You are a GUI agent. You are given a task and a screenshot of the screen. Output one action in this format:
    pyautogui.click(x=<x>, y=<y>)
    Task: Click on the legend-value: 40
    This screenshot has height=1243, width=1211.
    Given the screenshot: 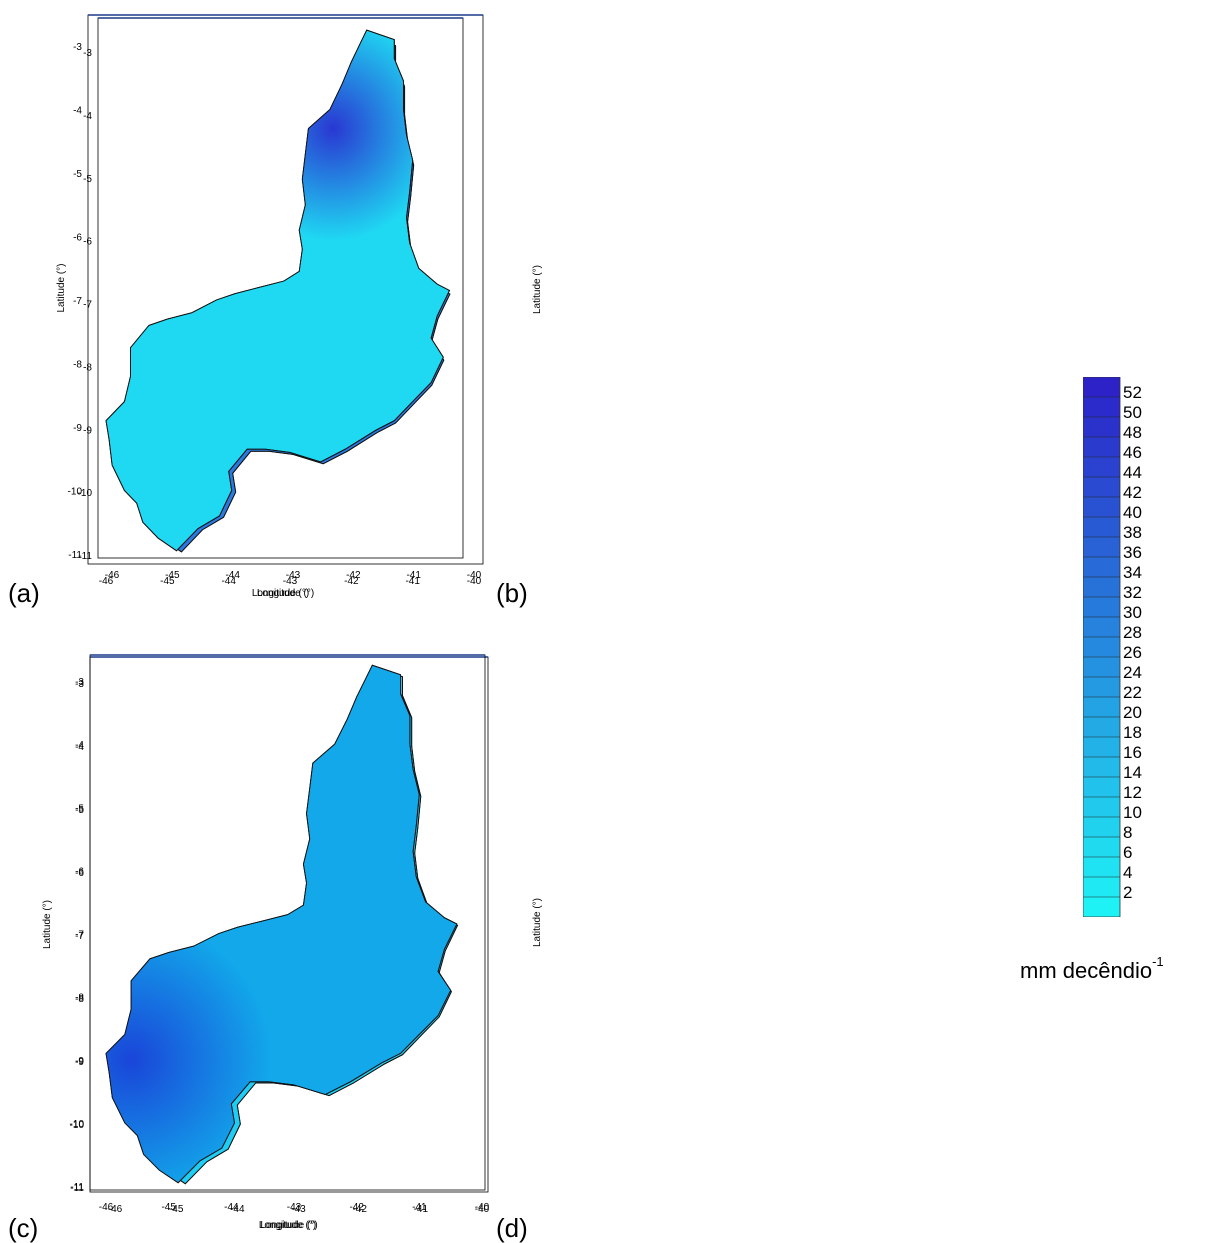 What is the action you would take?
    pyautogui.click(x=1132, y=512)
    